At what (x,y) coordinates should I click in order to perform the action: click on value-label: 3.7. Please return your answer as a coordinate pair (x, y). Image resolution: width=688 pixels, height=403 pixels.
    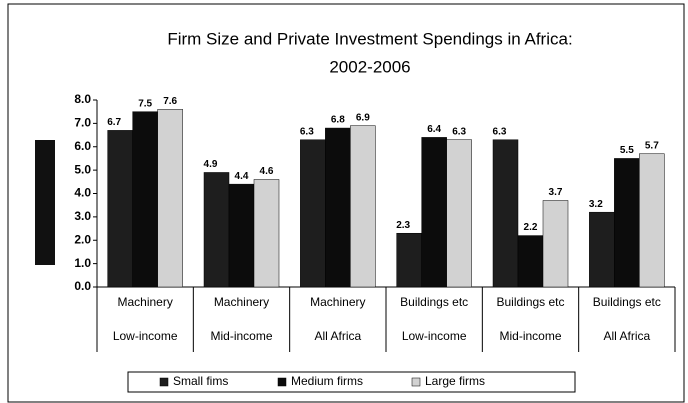
    Looking at the image, I should click on (556, 192).